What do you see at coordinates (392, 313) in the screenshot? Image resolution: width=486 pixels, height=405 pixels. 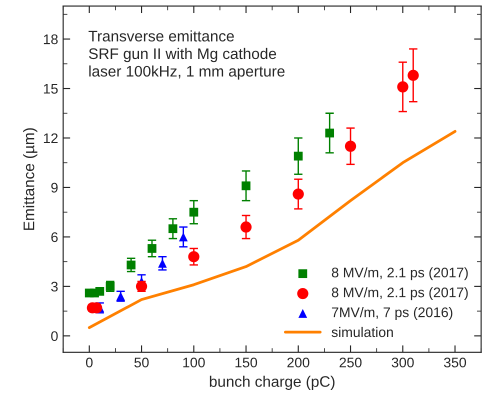 I see `legend-label: 7MV/m, 7 ps (2016)` at bounding box center [392, 313].